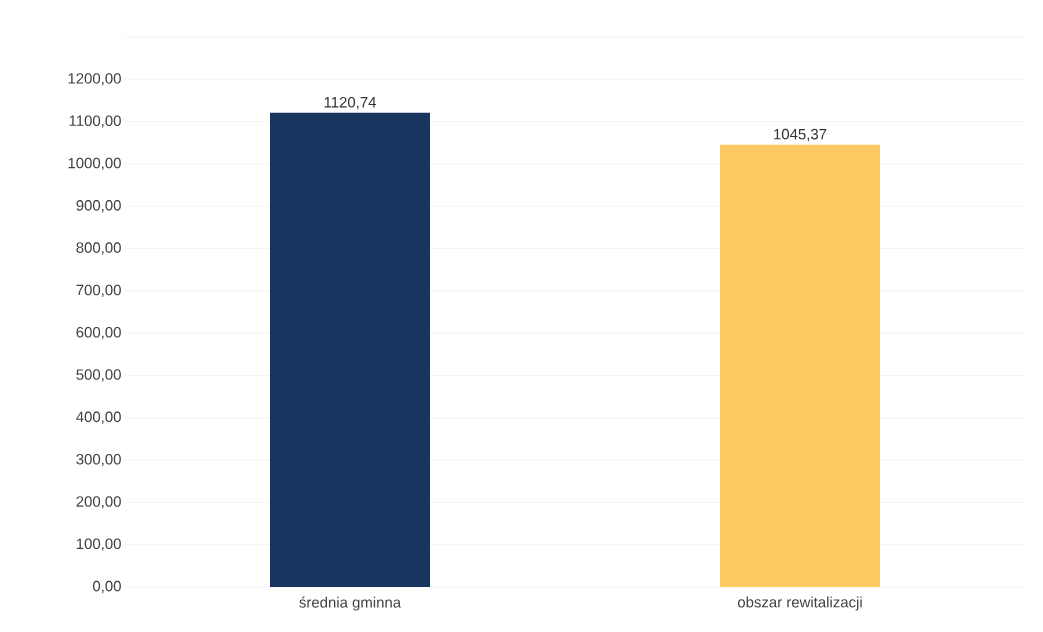 This screenshot has height=632, width=1043. Describe the element at coordinates (98, 375) in the screenshot. I see `y-tick-label: 500,00` at that location.